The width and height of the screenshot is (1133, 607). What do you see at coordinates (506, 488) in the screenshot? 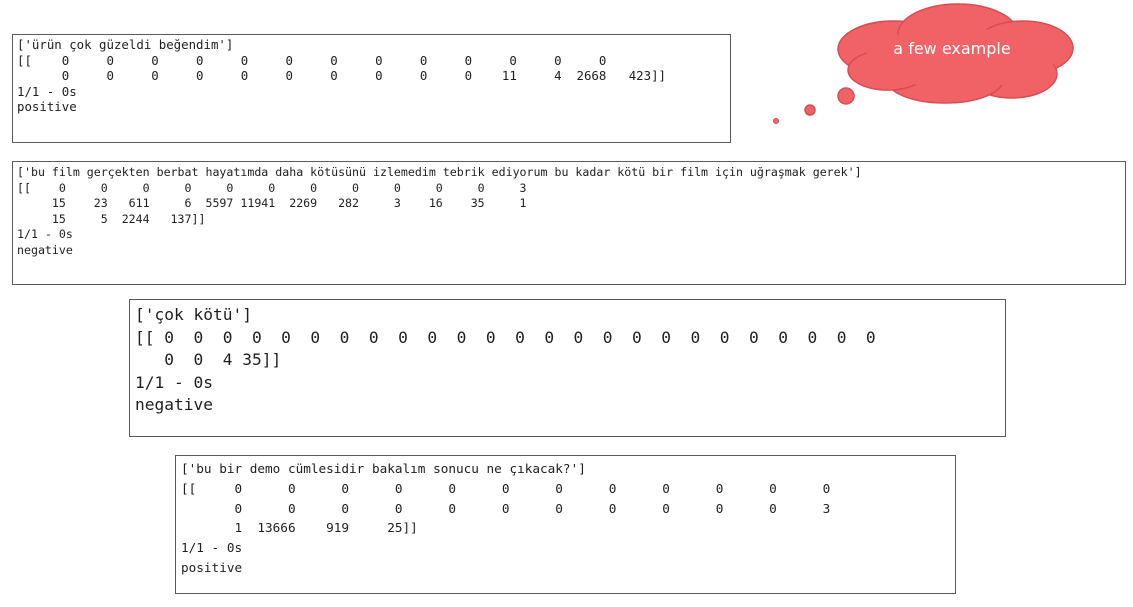
I see `sequence-row: [[ 0 0 0 0 0 0 0 0 0 0 0 0` at bounding box center [506, 488].